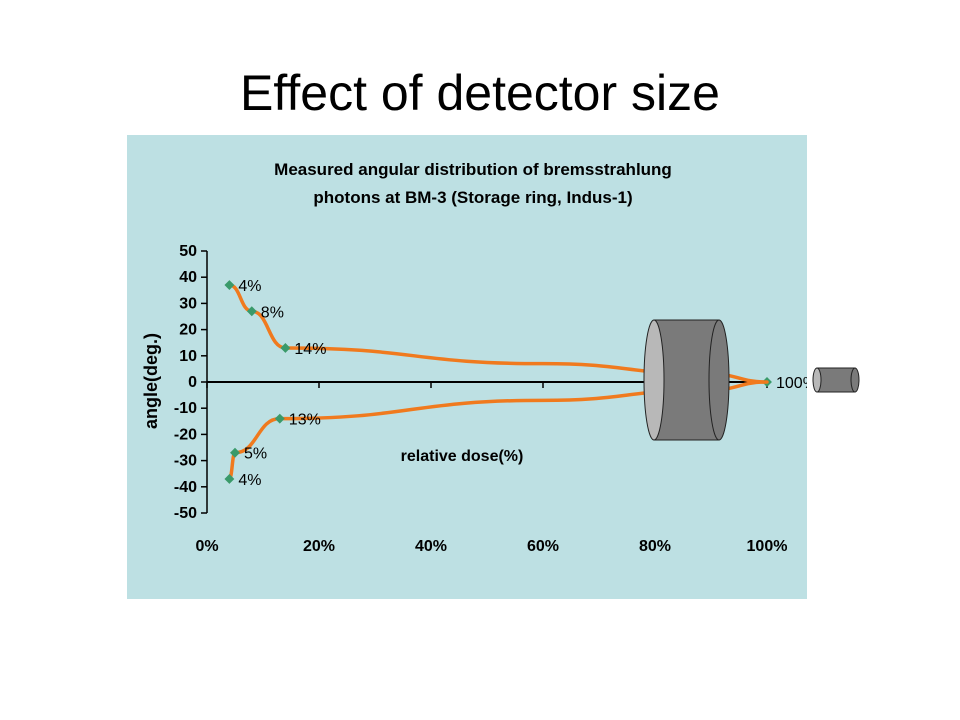 Image resolution: width=960 pixels, height=720 pixels. I want to click on small-detector-cylinder-icon, so click(835, 382).